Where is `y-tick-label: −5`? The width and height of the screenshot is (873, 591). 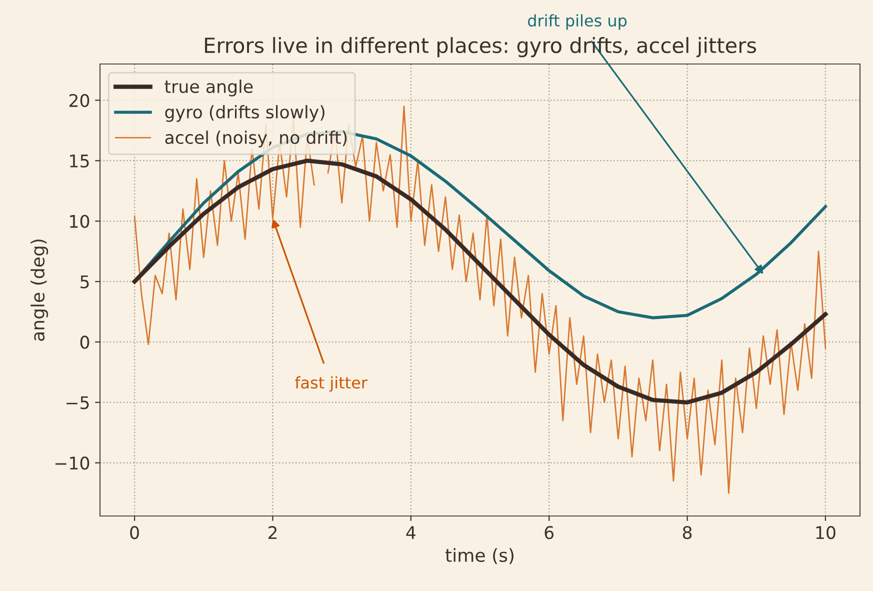
y-tick-label: −5 is located at coordinates (77, 403).